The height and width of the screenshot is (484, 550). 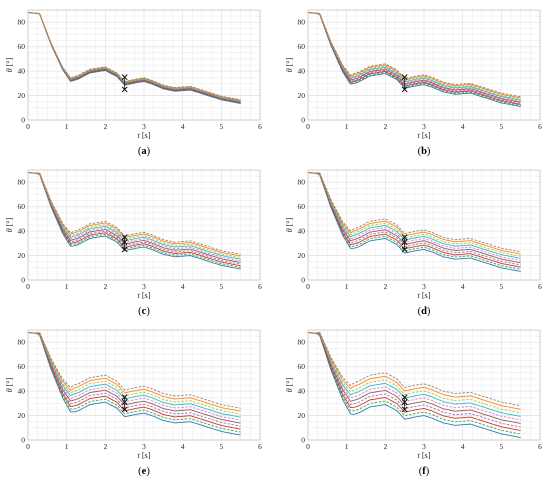 I want to click on marker-x, so click(x=124, y=249).